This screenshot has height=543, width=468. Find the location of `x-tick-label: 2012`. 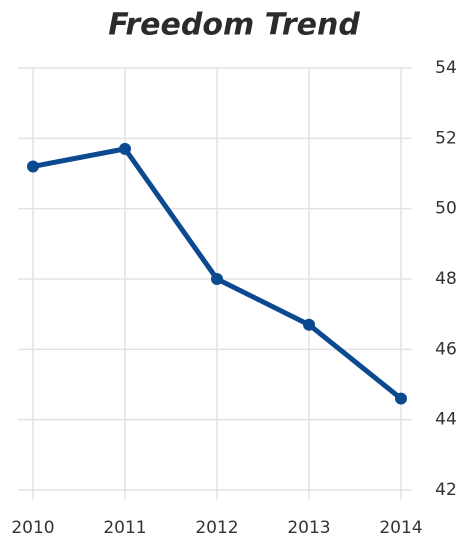

x-tick-label: 2012 is located at coordinates (216, 528).